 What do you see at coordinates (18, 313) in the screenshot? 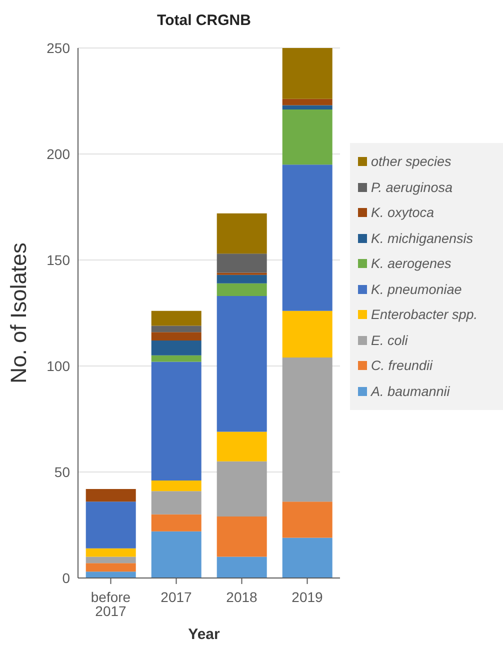
I see `y-axis-title: No. of Isolates` at bounding box center [18, 313].